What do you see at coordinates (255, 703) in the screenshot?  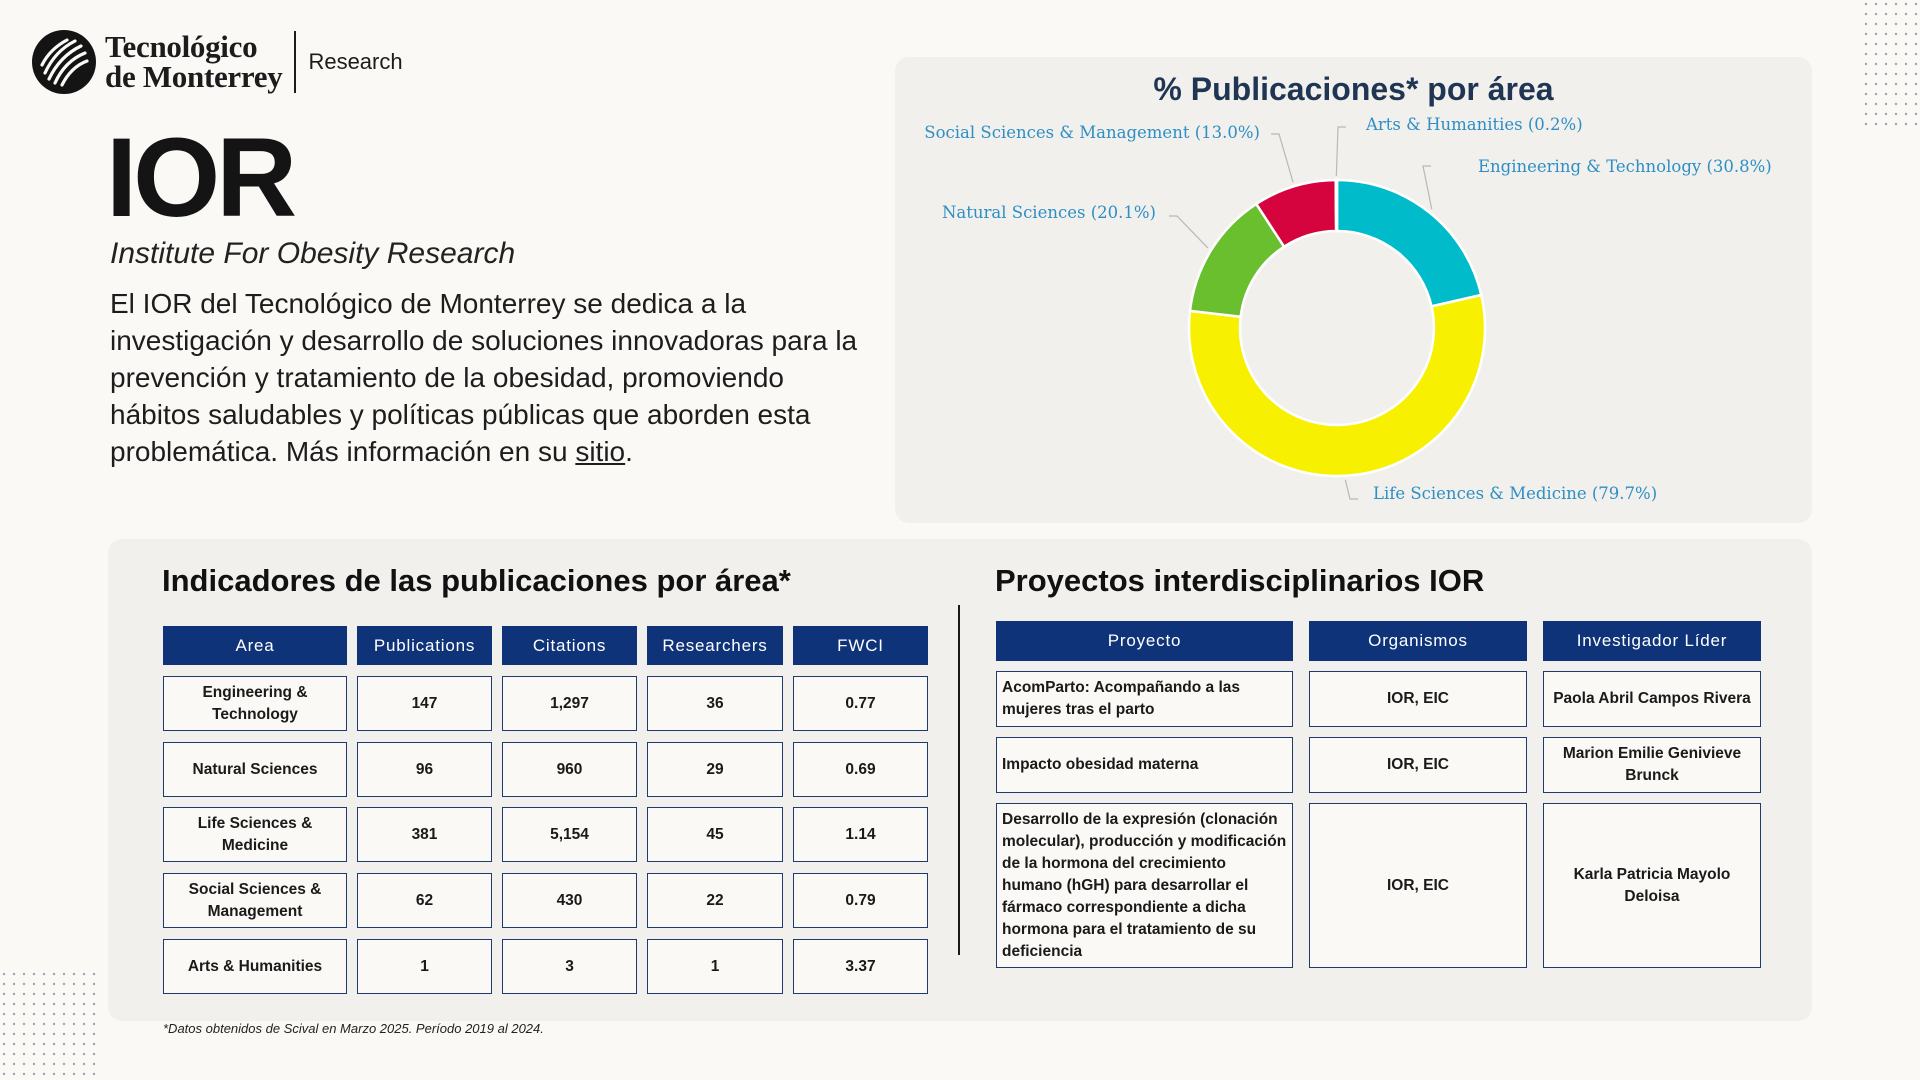 I see `indicators-cell-r0-c0: Engineering & Technology` at bounding box center [255, 703].